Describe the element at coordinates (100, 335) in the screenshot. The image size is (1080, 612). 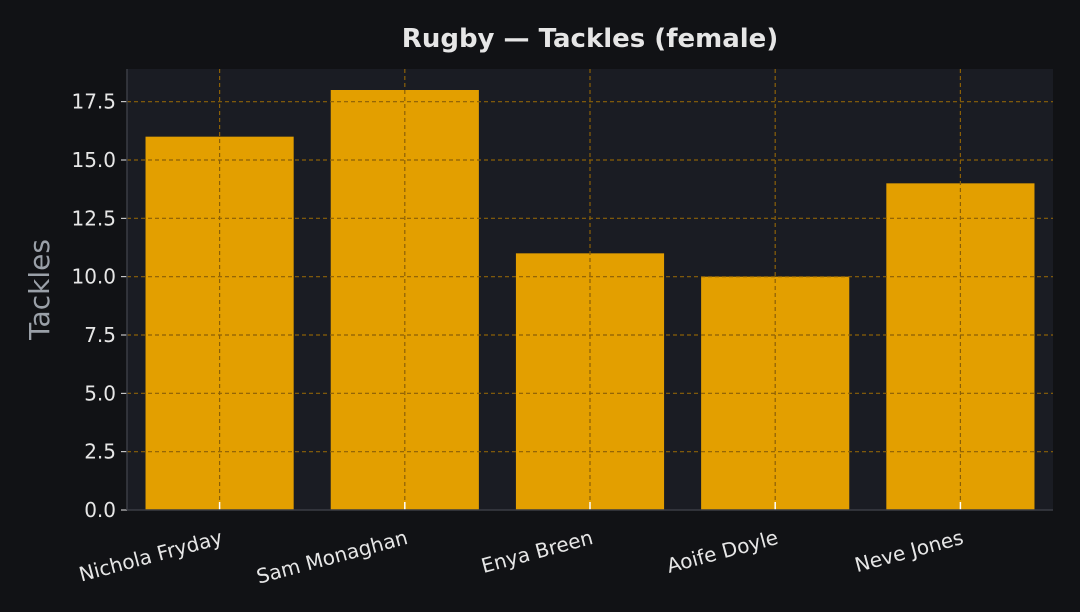
I see `y-tick-label: 7.5` at that location.